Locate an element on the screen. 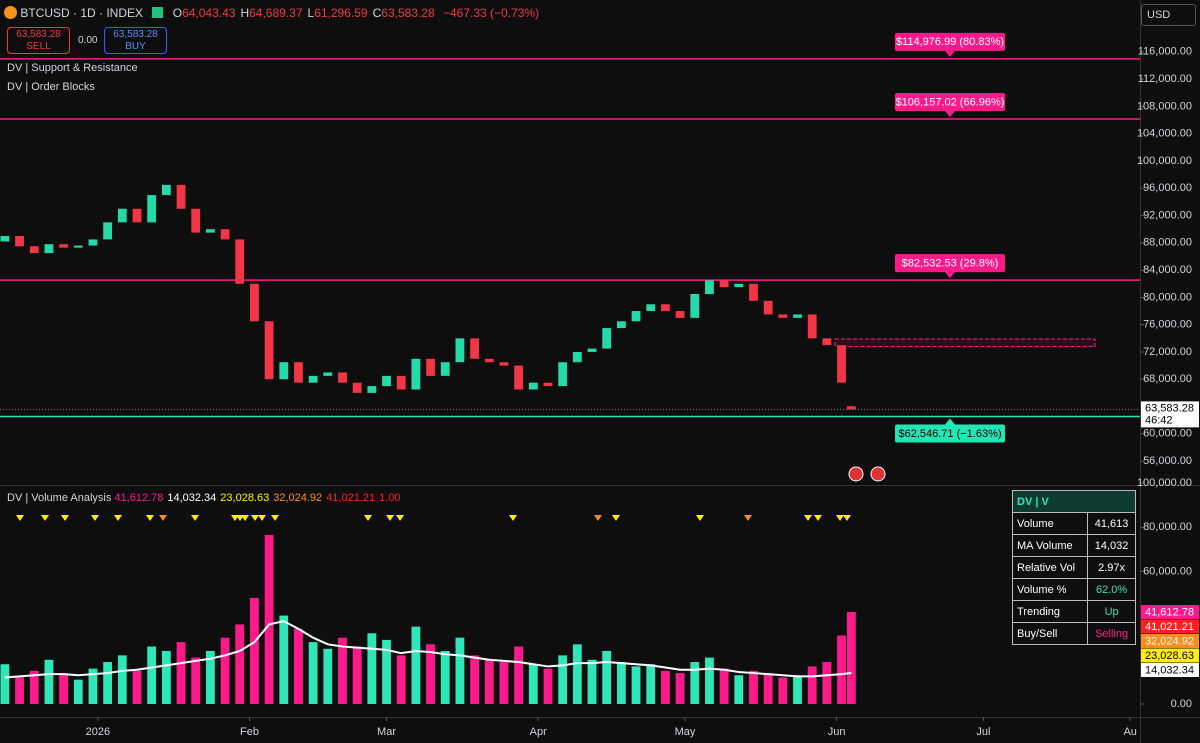  level-label: $62,546.71 (−1.63%) is located at coordinates (949, 434).